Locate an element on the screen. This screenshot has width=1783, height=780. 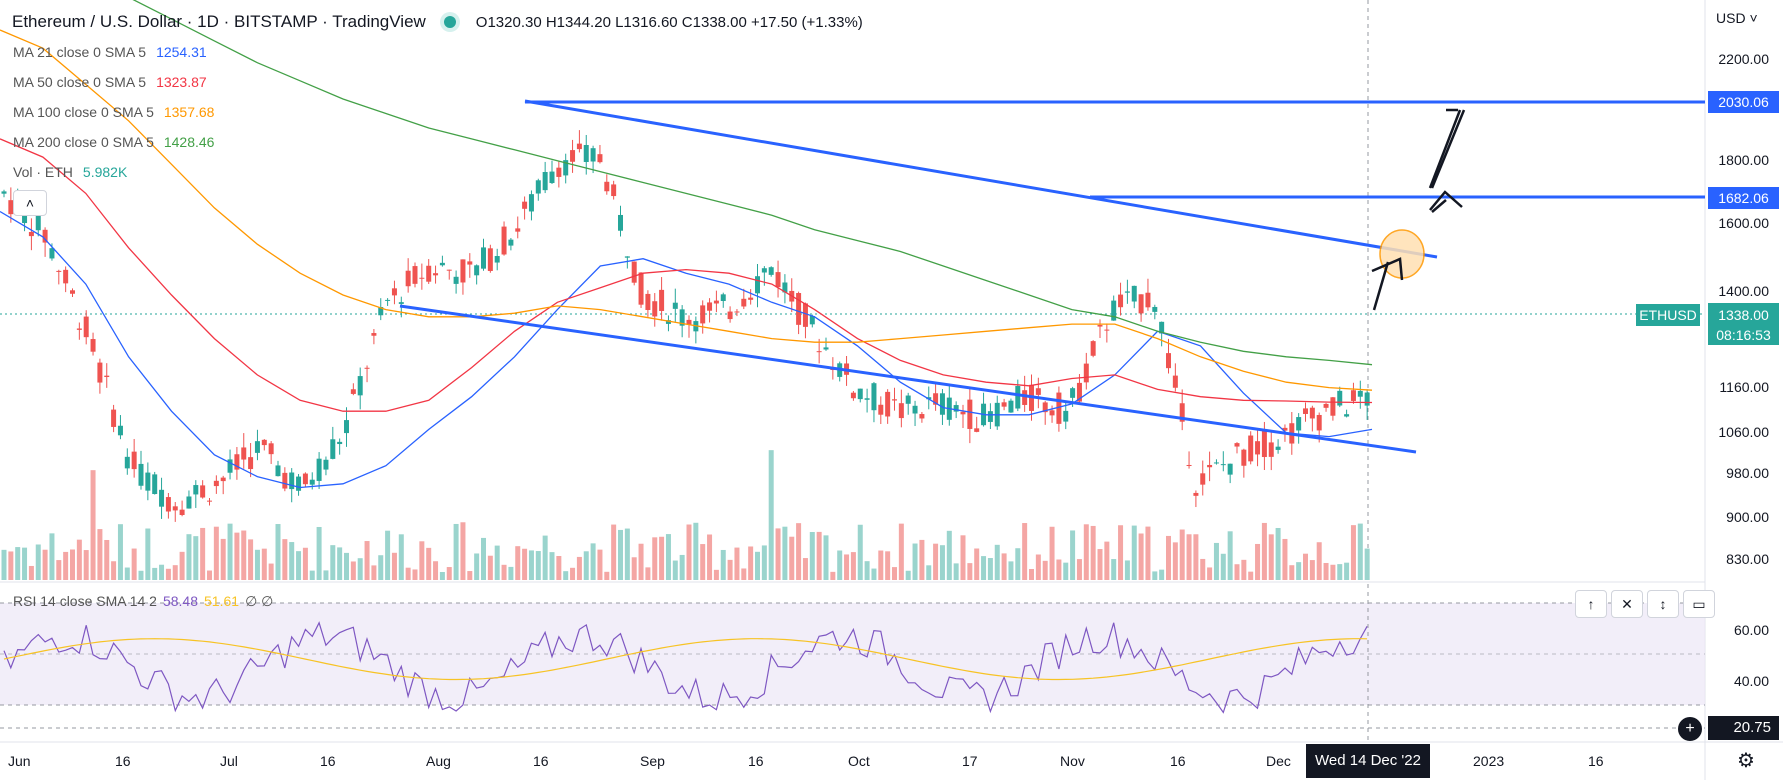
collapse-indicators-button: ˄ is located at coordinates (30, 203).